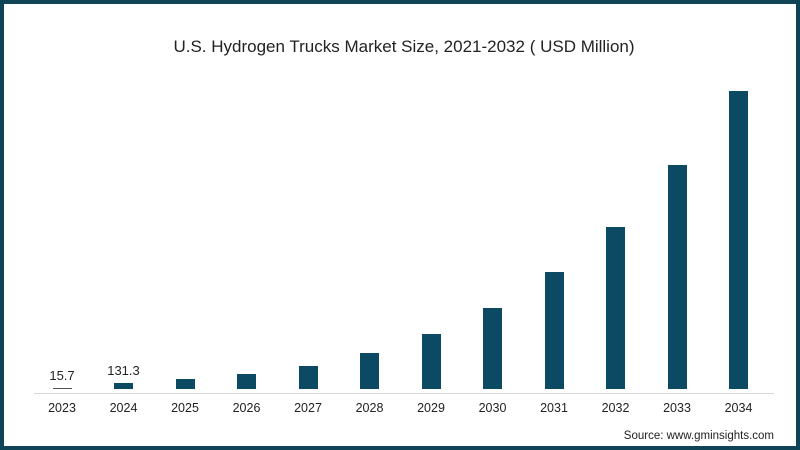 Image resolution: width=800 pixels, height=450 pixels. What do you see at coordinates (738, 240) in the screenshot?
I see `bar-2034` at bounding box center [738, 240].